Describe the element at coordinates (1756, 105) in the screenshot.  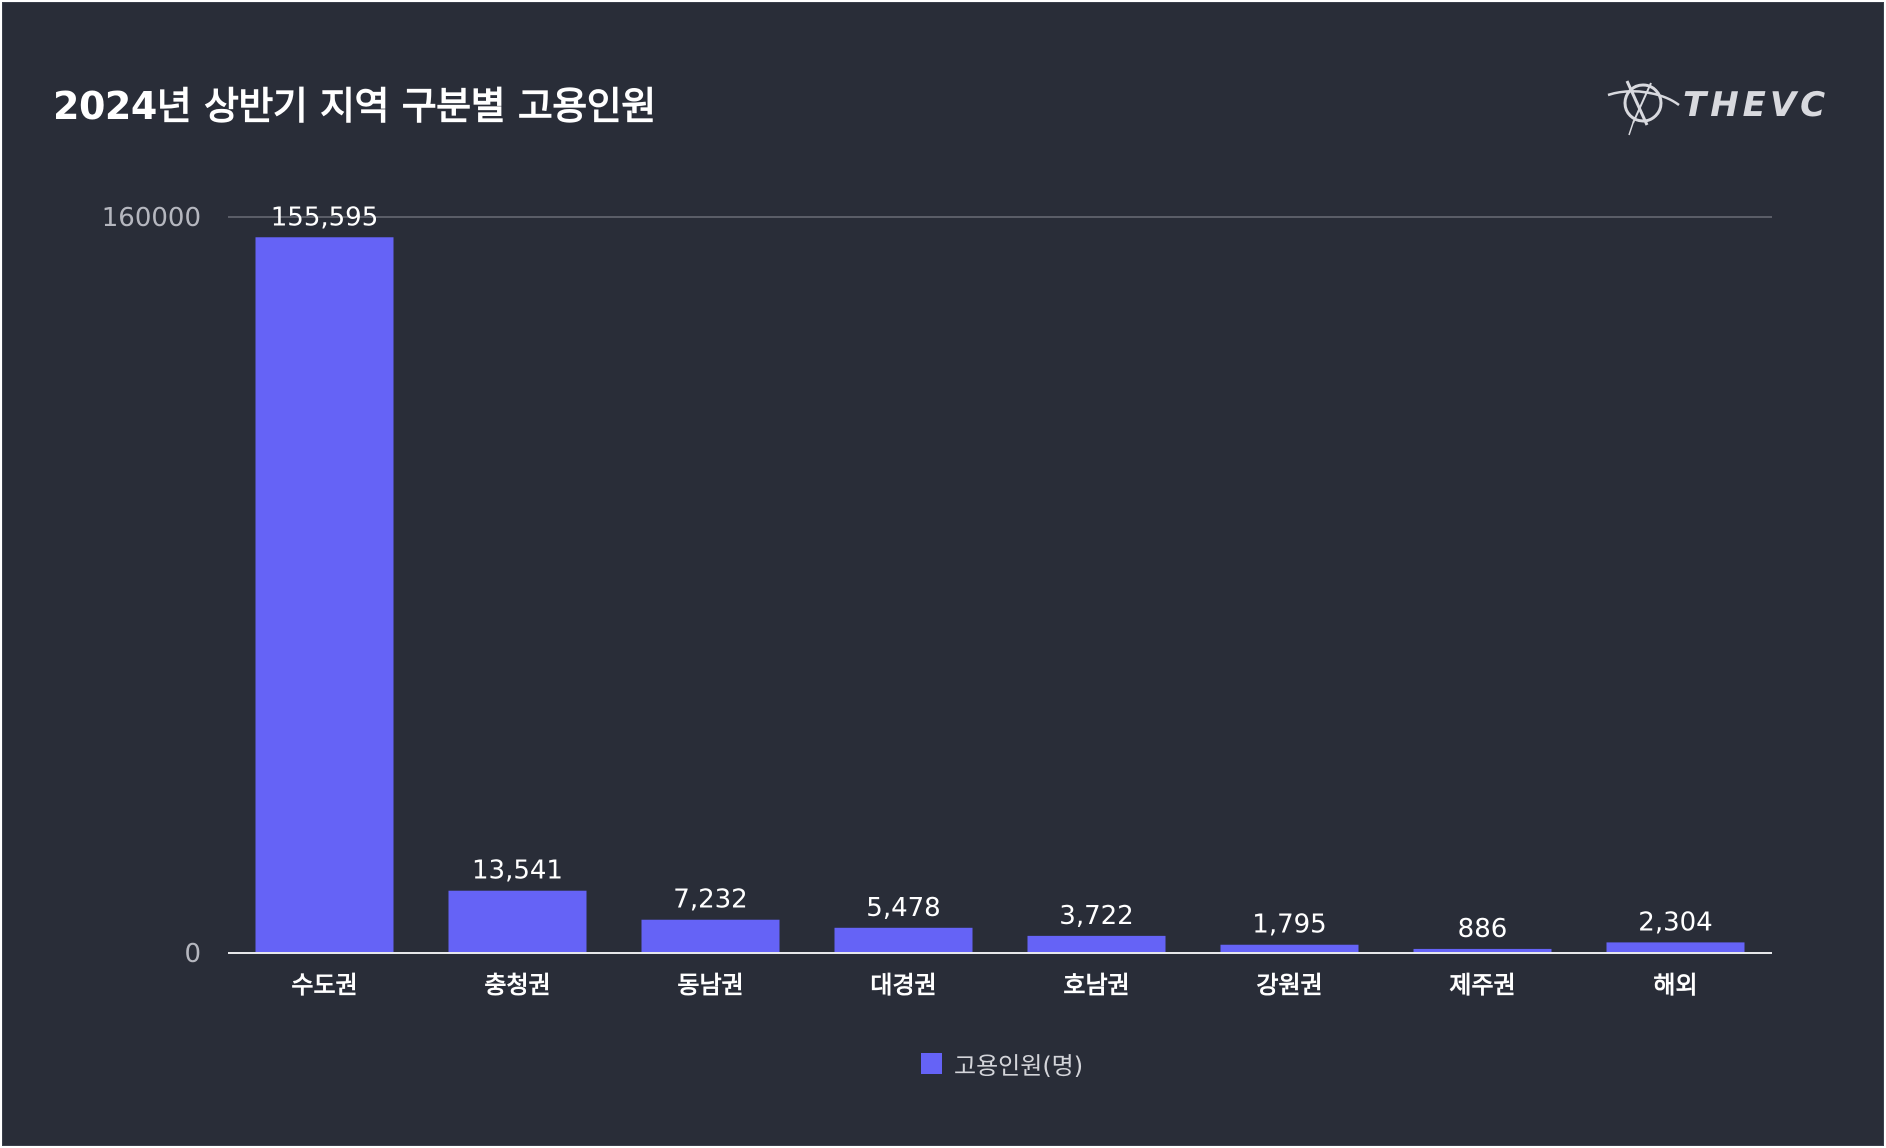
I see `brand-name: THEVC` at that location.